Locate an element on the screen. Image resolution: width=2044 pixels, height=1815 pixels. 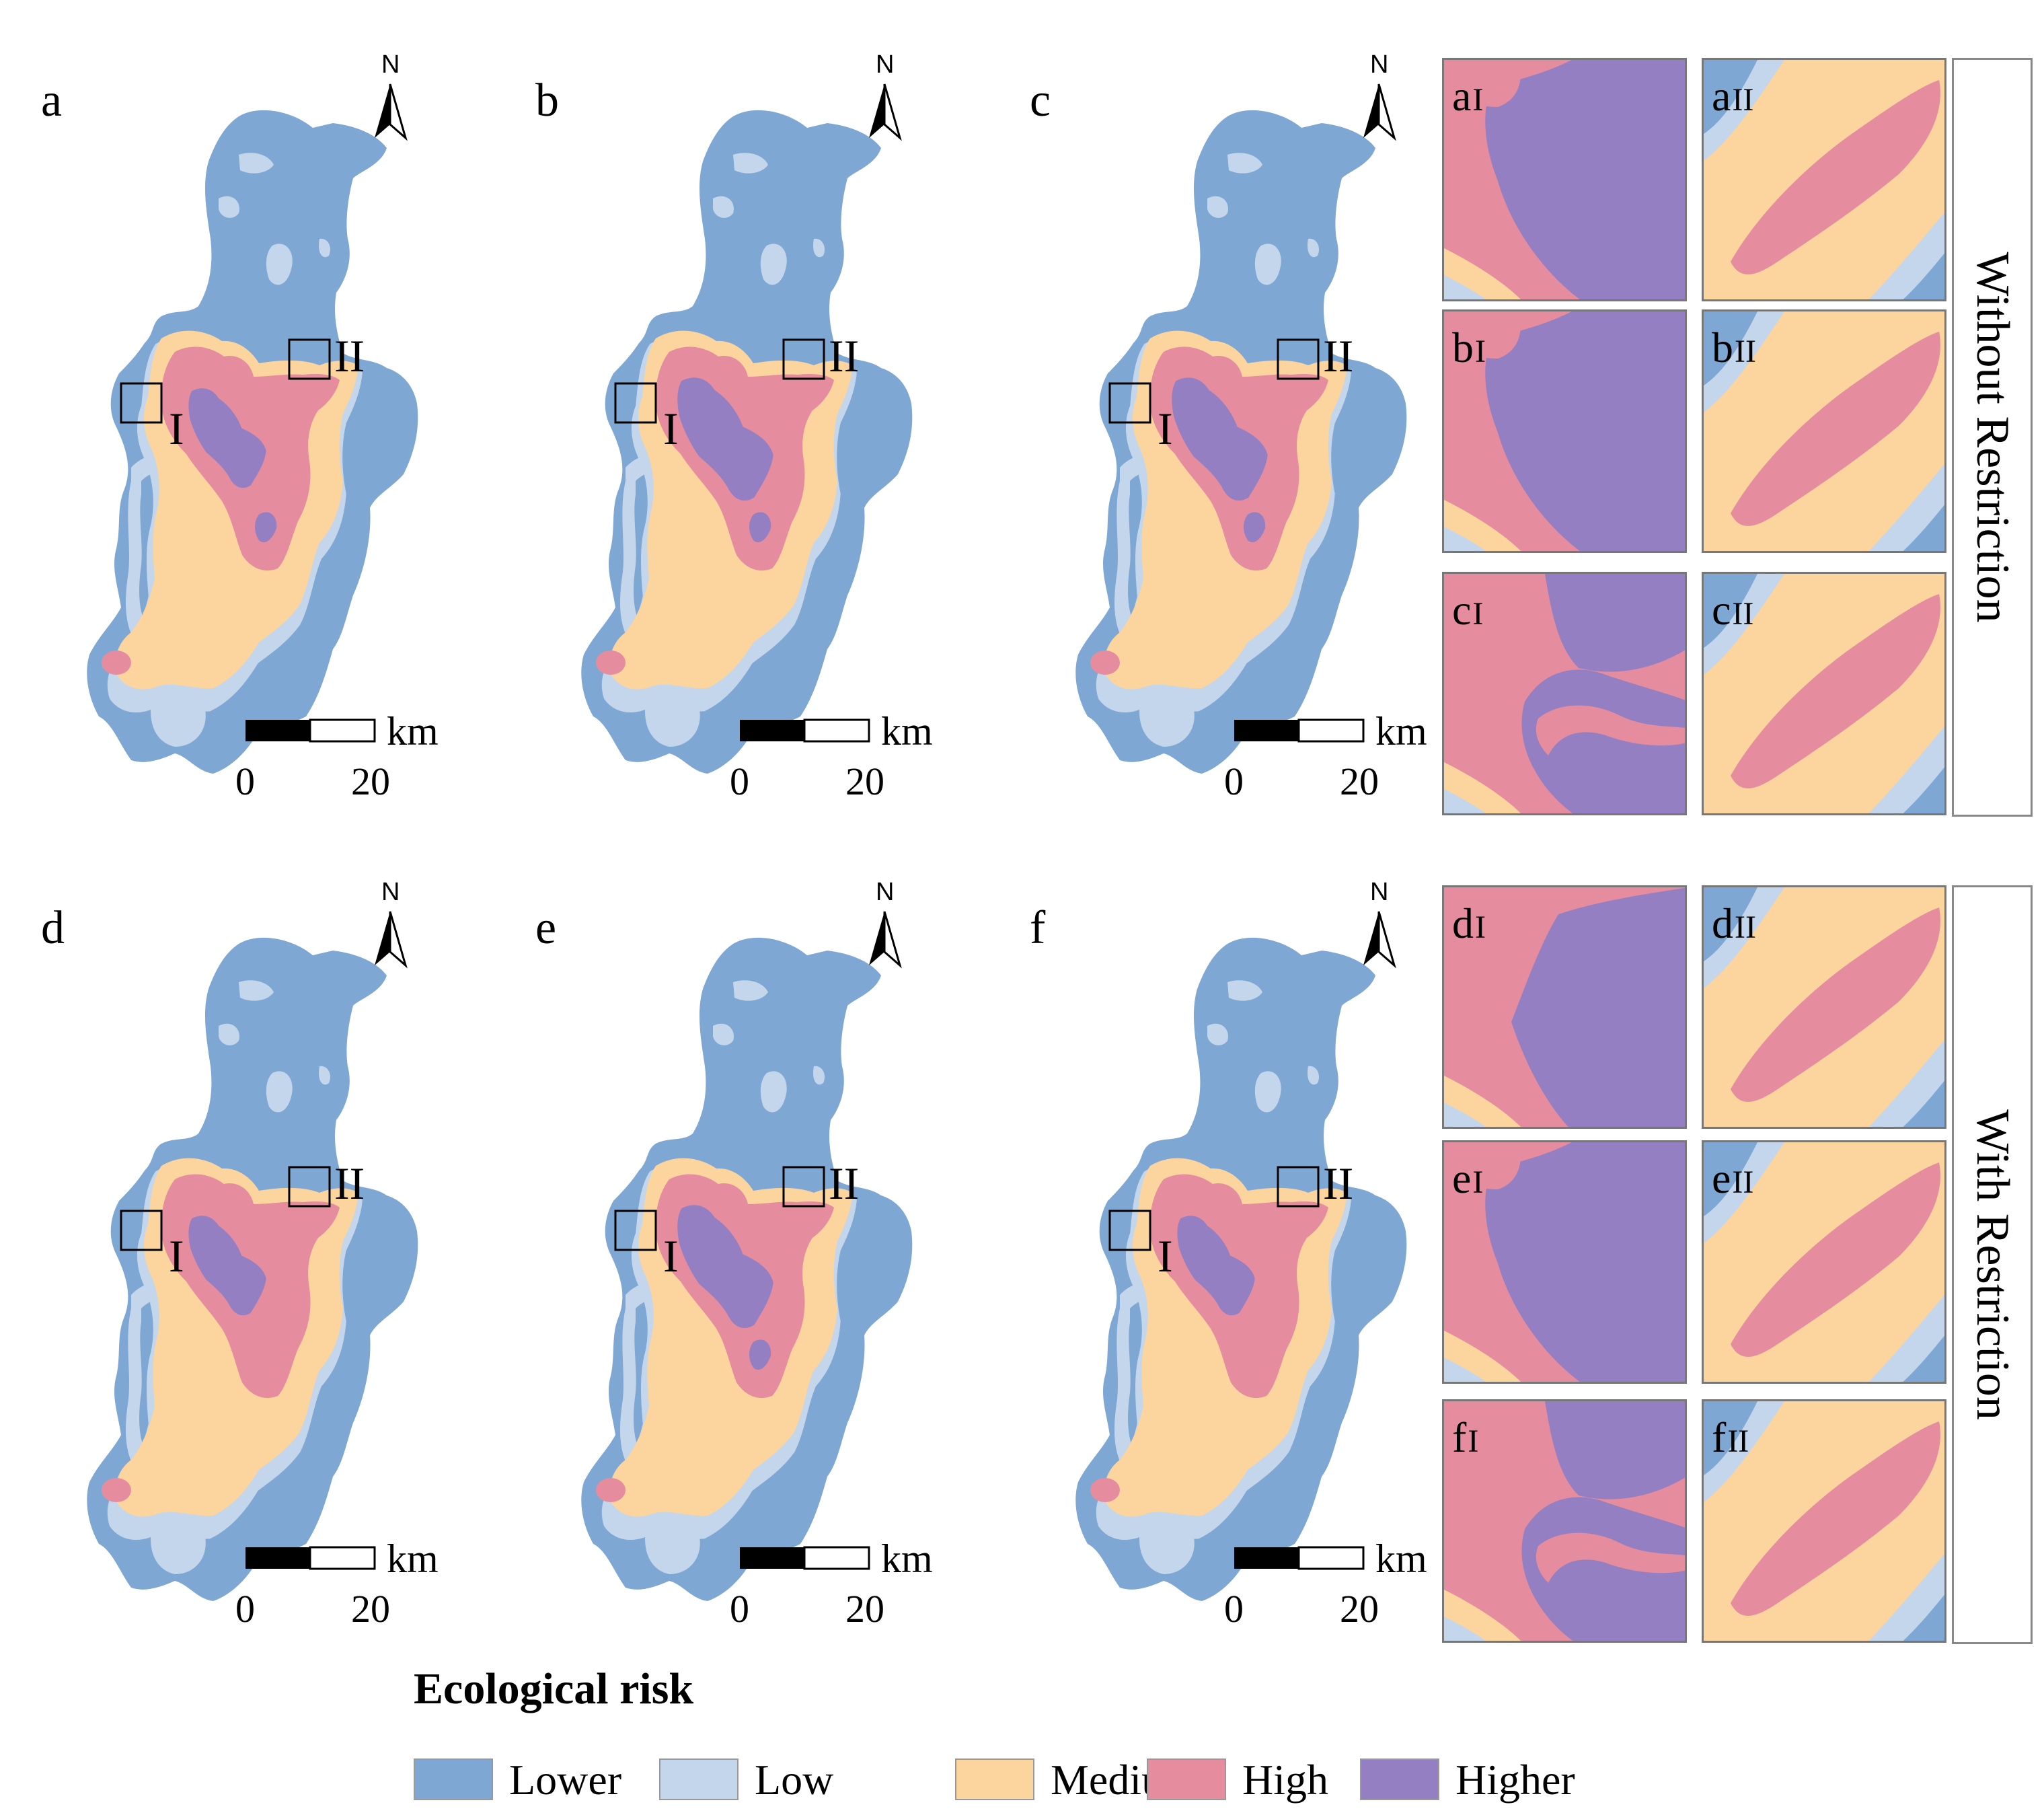
lake-map-d is located at coordinates (252, 1256).